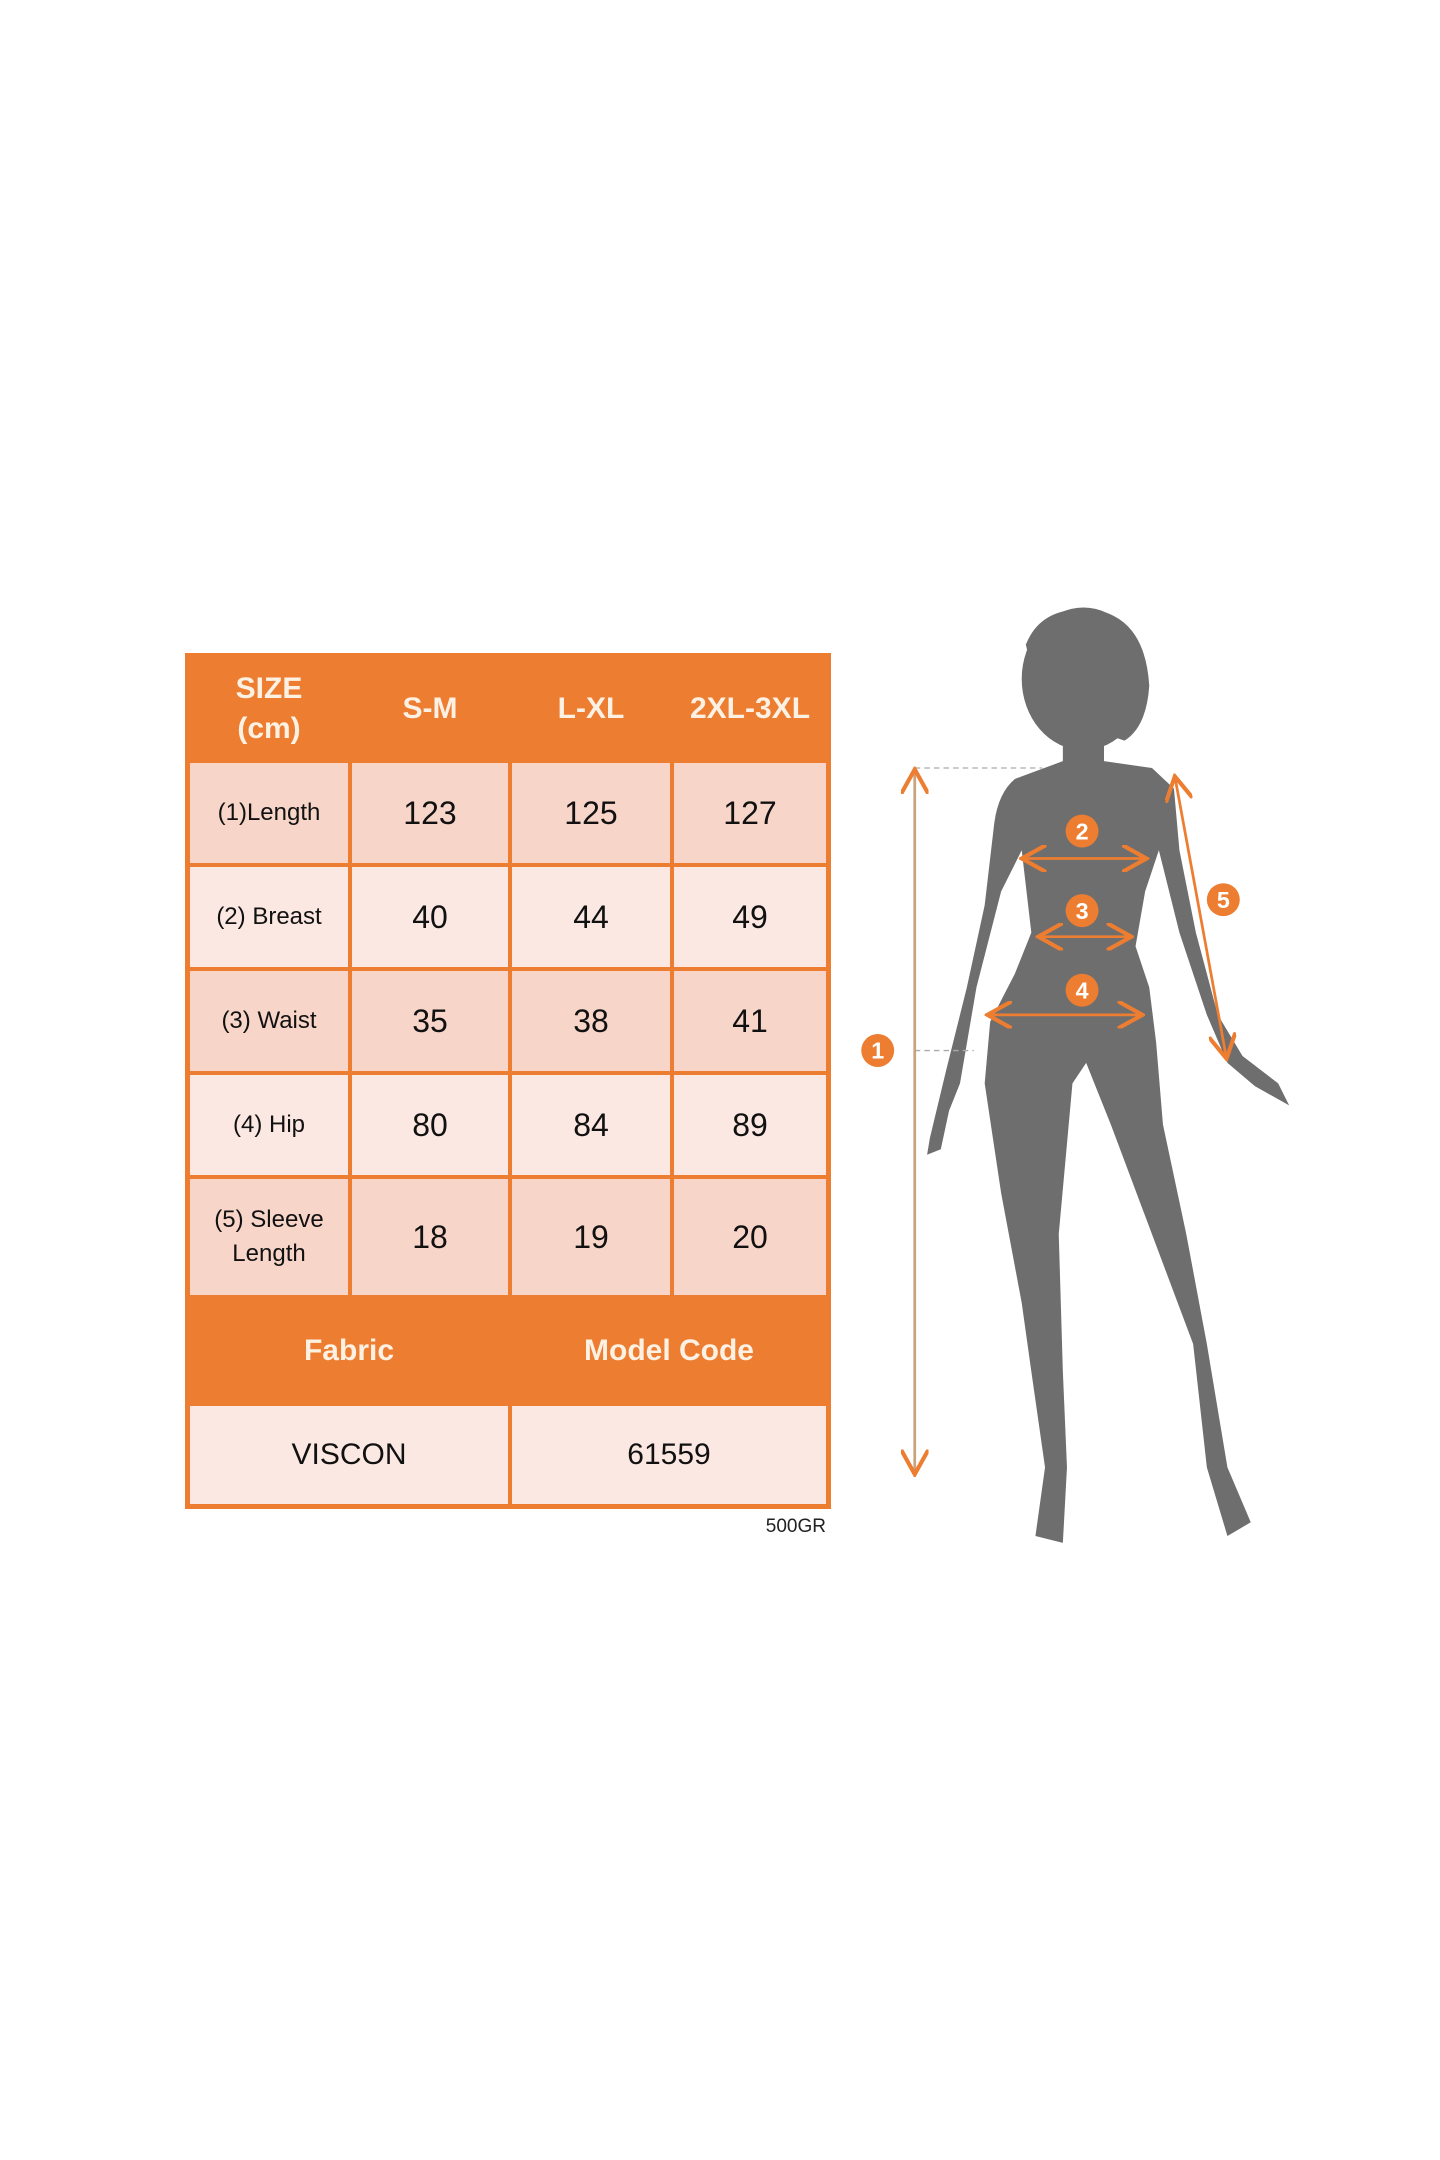 This screenshot has width=1440, height=2160. I want to click on fabric-header-row: Fabric Model Code, so click(508, 1350).